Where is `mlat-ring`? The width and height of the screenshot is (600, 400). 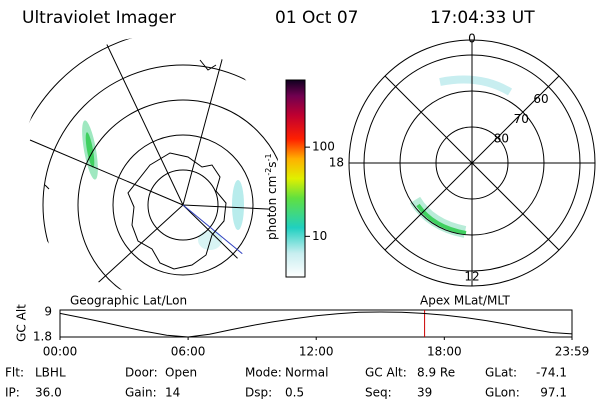
mlat-ring is located at coordinates (472, 163).